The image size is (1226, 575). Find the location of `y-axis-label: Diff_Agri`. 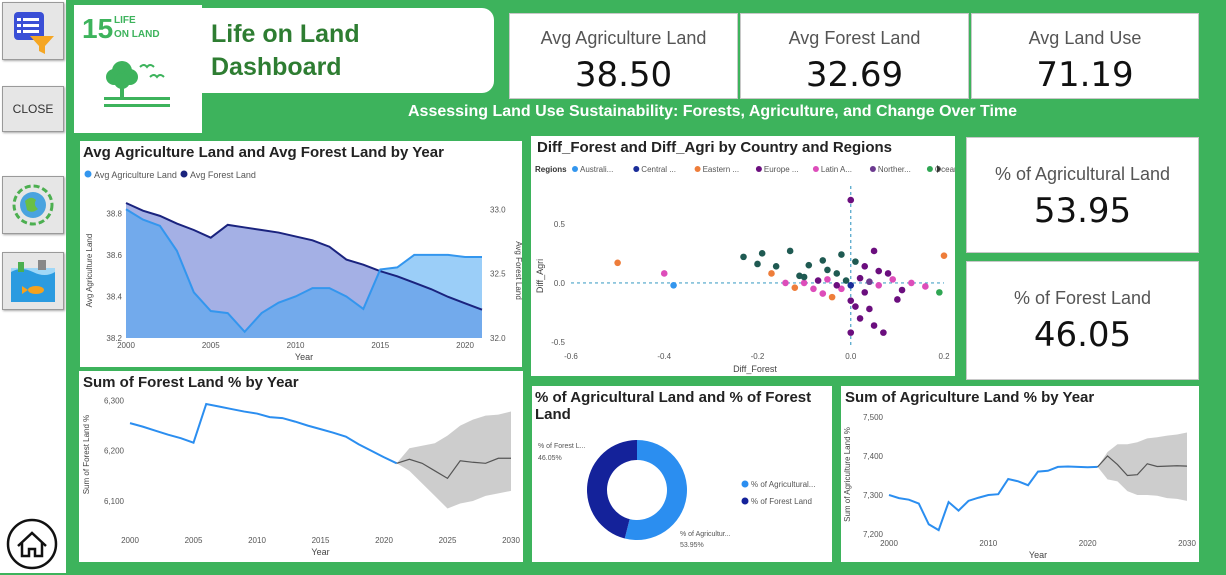

y-axis-label: Diff_Agri is located at coordinates (540, 276).